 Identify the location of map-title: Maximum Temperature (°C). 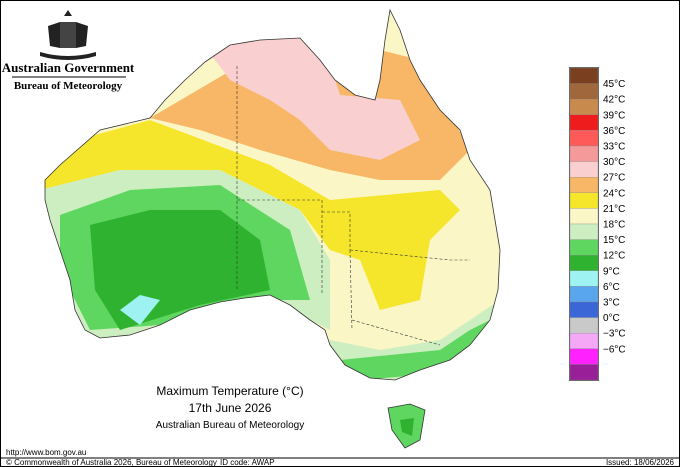
(229, 391).